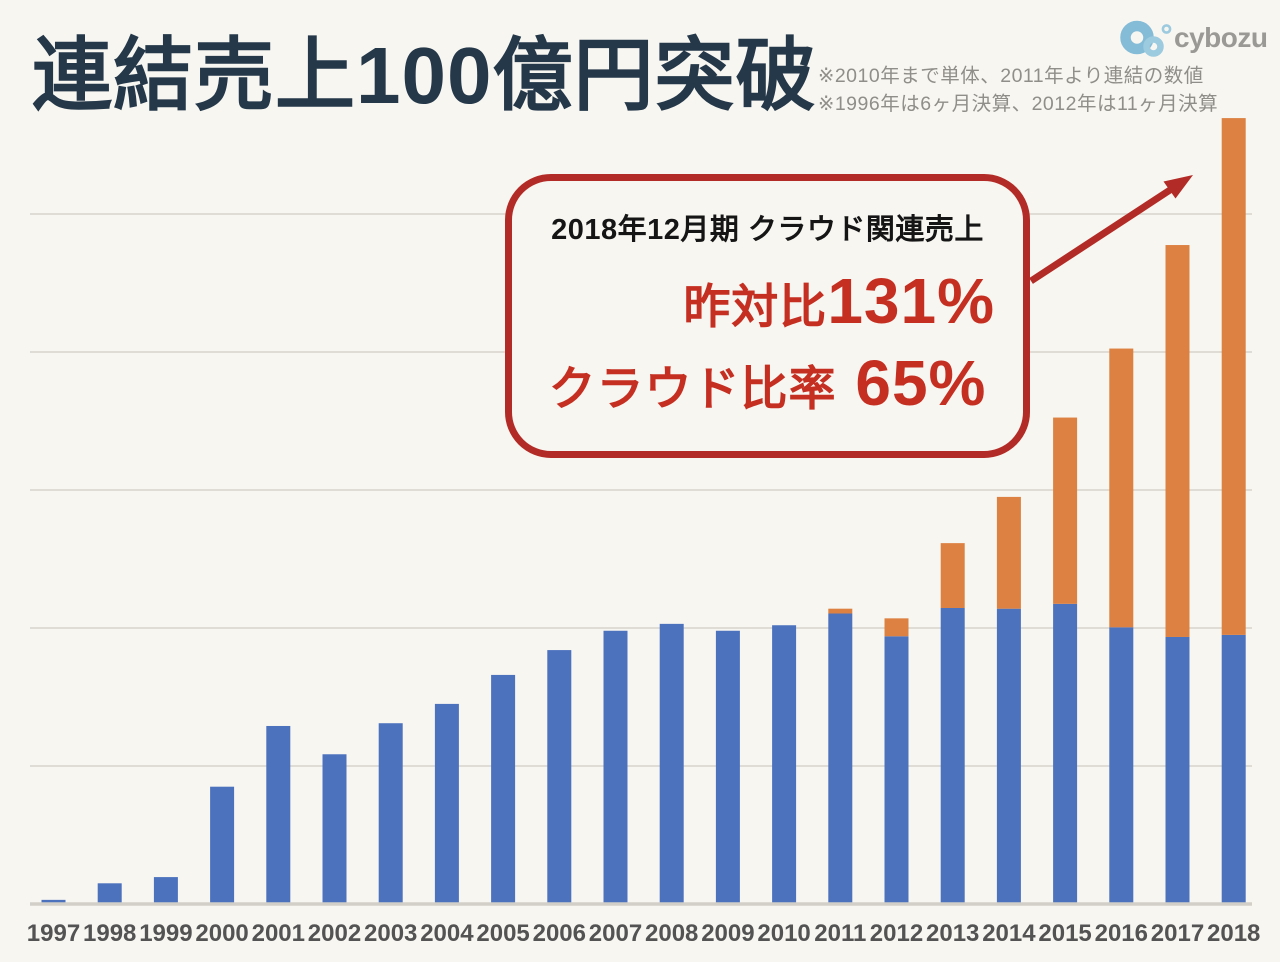 The image size is (1280, 962). I want to click on bar-2013-cloud-revenue, so click(952, 575).